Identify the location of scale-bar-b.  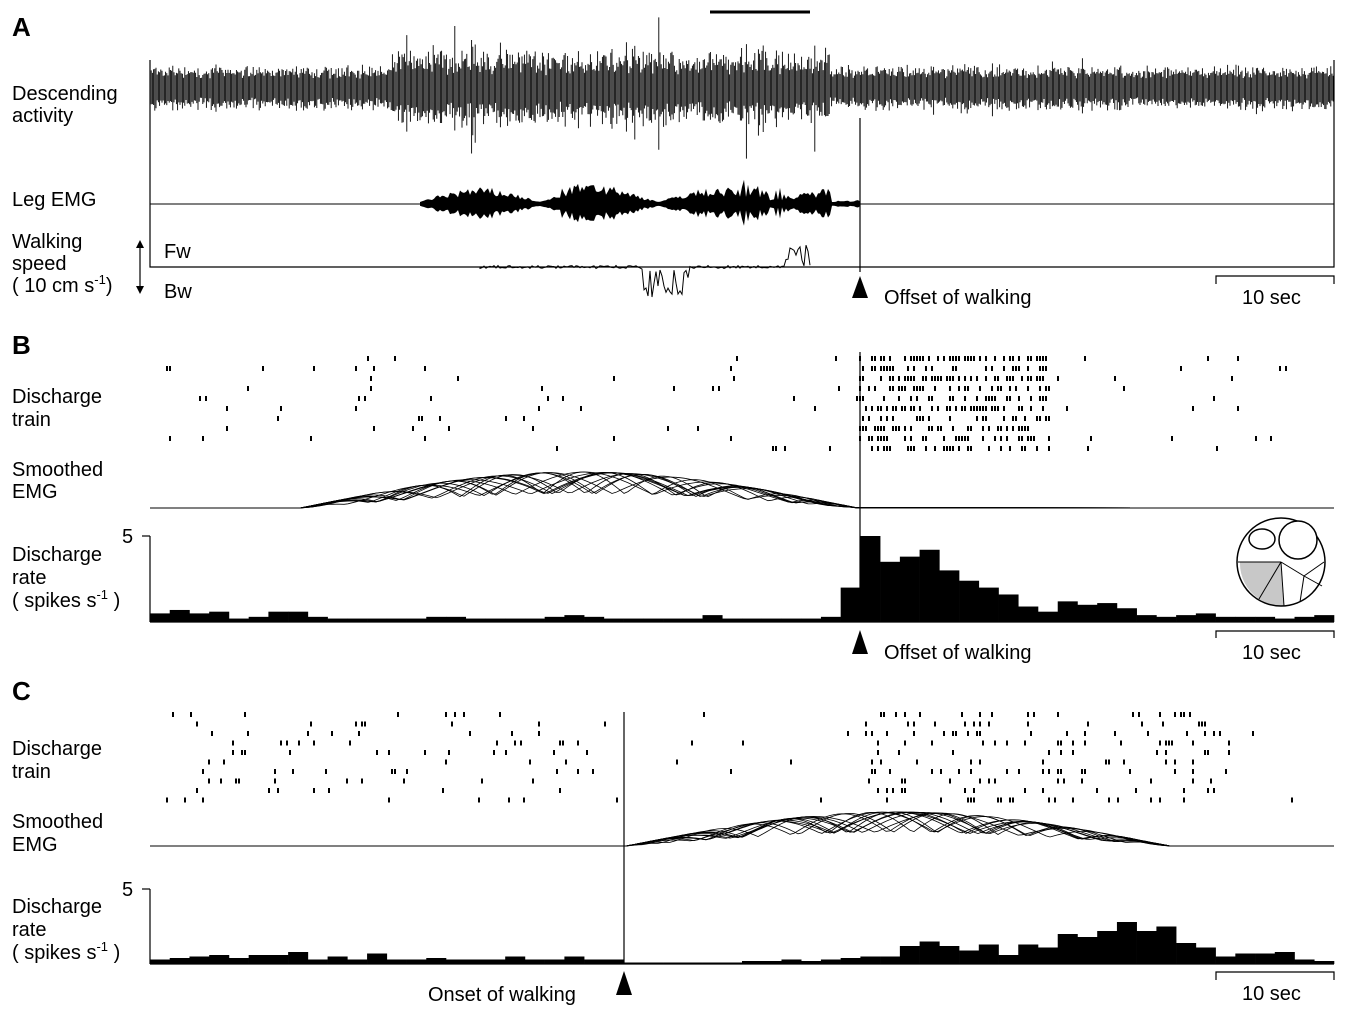
(1275, 634).